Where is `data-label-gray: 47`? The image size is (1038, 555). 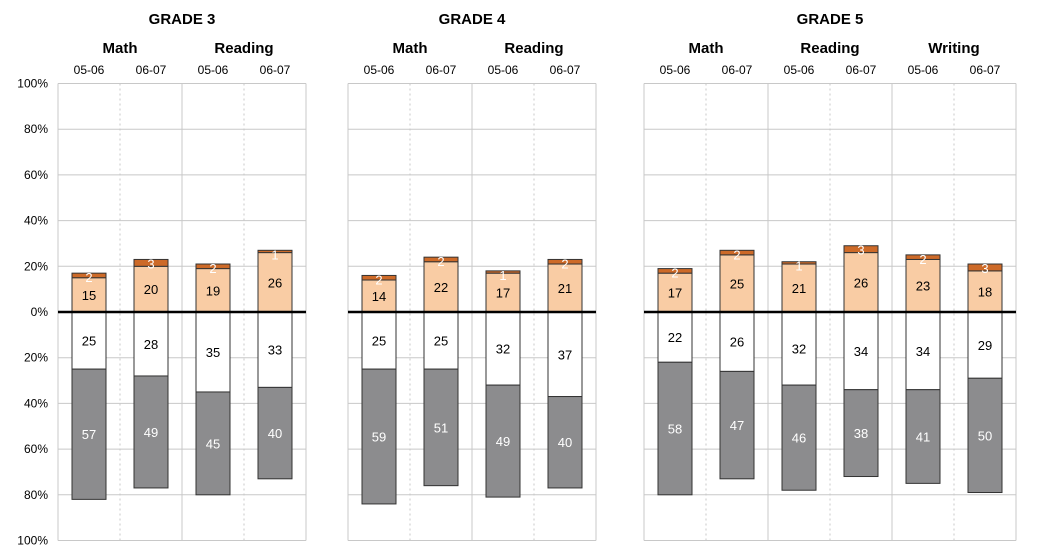 data-label-gray: 47 is located at coordinates (737, 425).